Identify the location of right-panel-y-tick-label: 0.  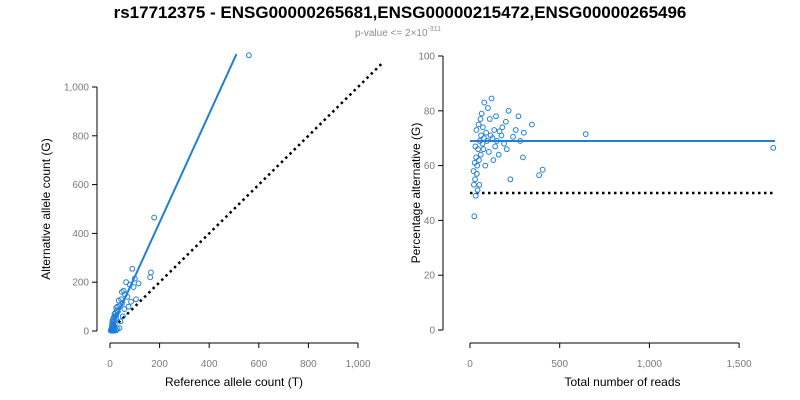
(432, 331).